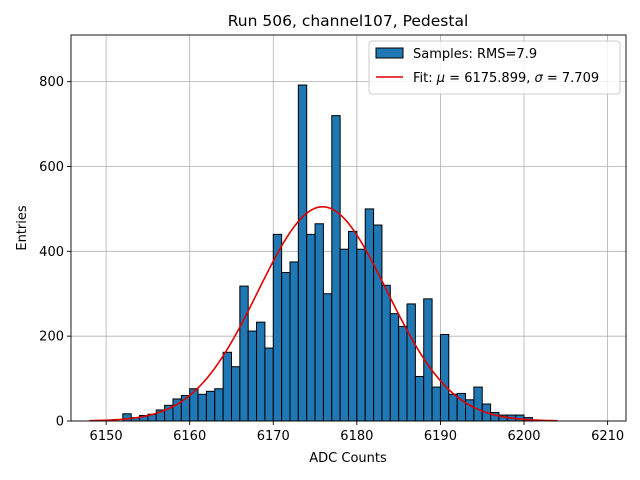  Describe the element at coordinates (189, 436) in the screenshot. I see `x-tick-label: 6160` at that location.